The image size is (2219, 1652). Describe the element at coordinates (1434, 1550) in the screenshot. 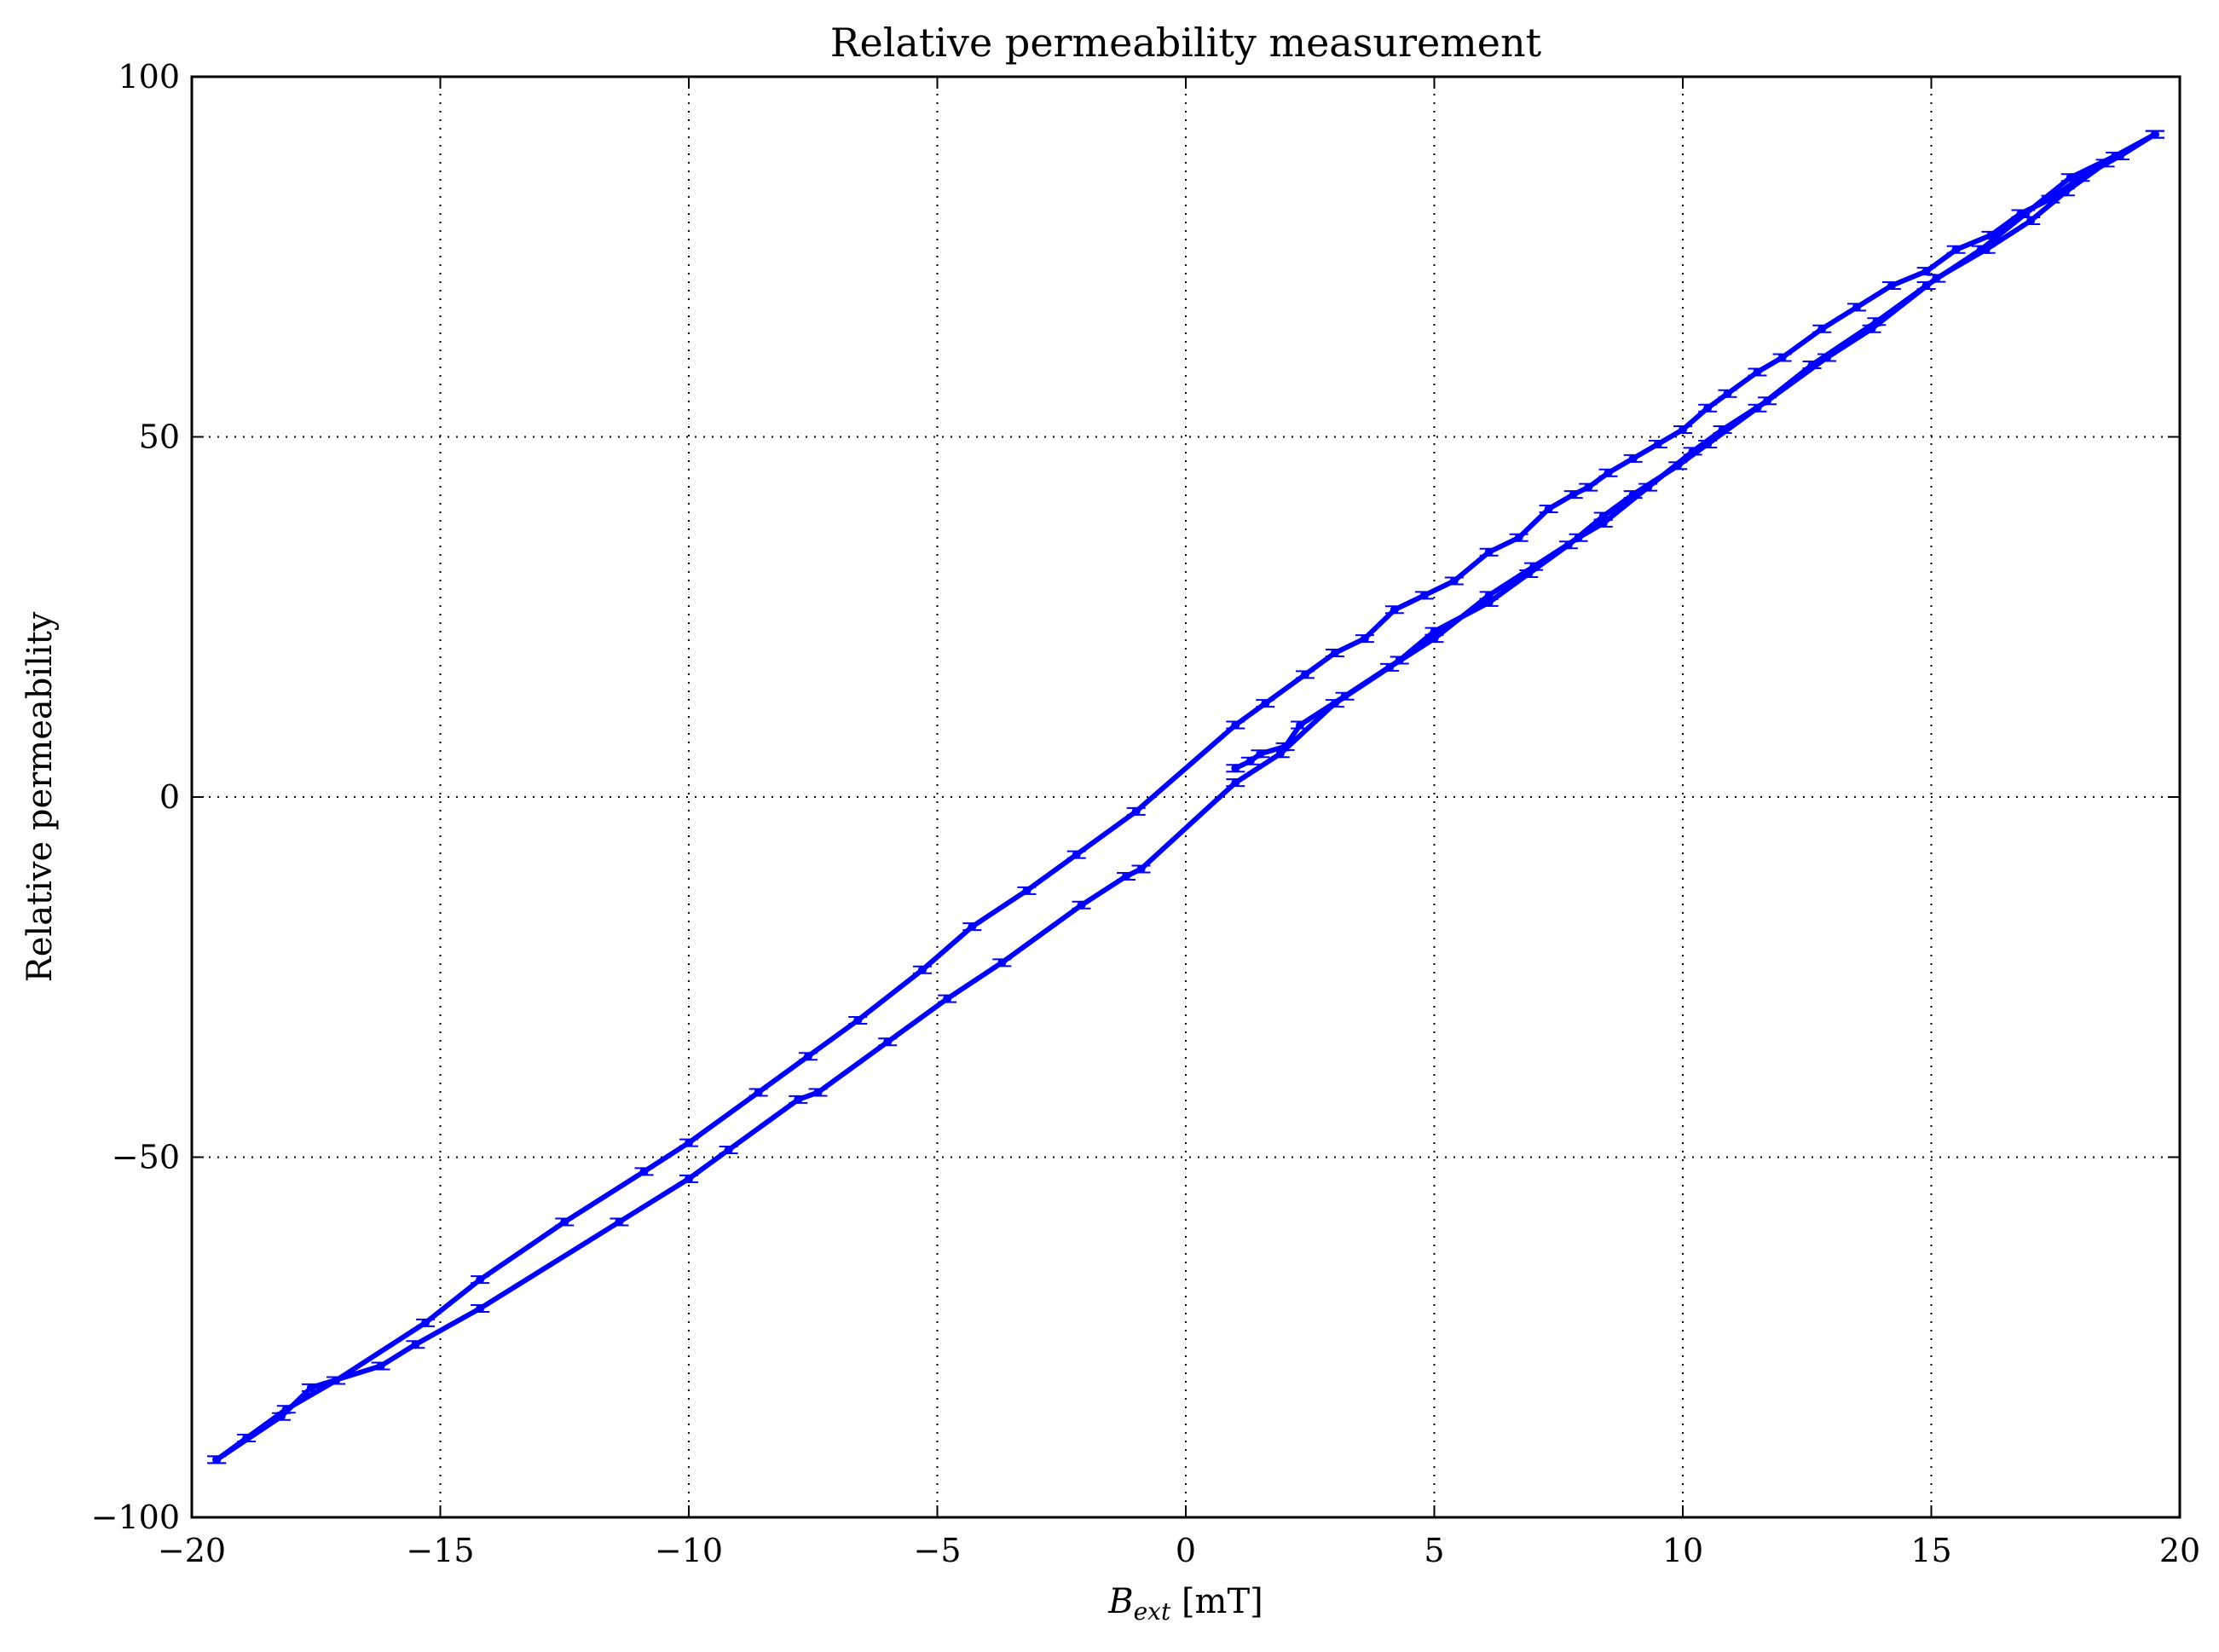

I see `x-tick-label: 5` at that location.